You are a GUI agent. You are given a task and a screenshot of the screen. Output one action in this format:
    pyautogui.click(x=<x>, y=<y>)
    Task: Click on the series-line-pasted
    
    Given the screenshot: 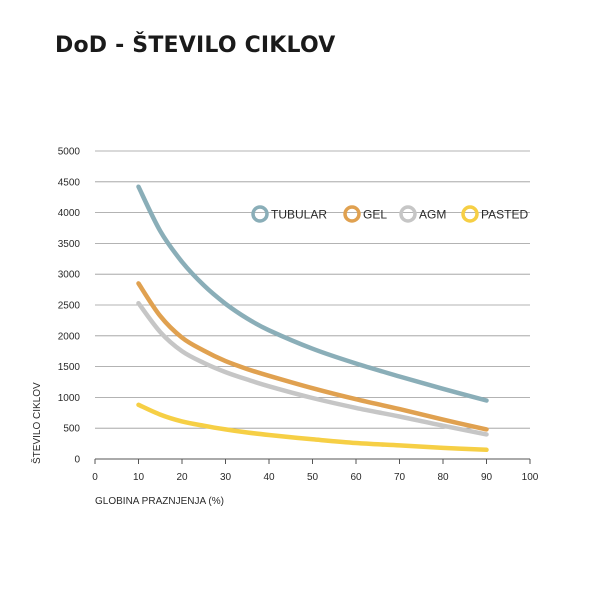 What is the action you would take?
    pyautogui.click(x=312, y=427)
    